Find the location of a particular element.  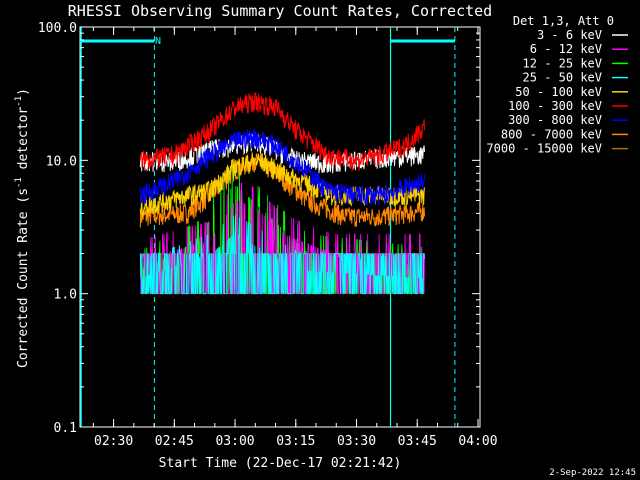

legend-label: 3 - 6 keV is located at coordinates (569, 35).